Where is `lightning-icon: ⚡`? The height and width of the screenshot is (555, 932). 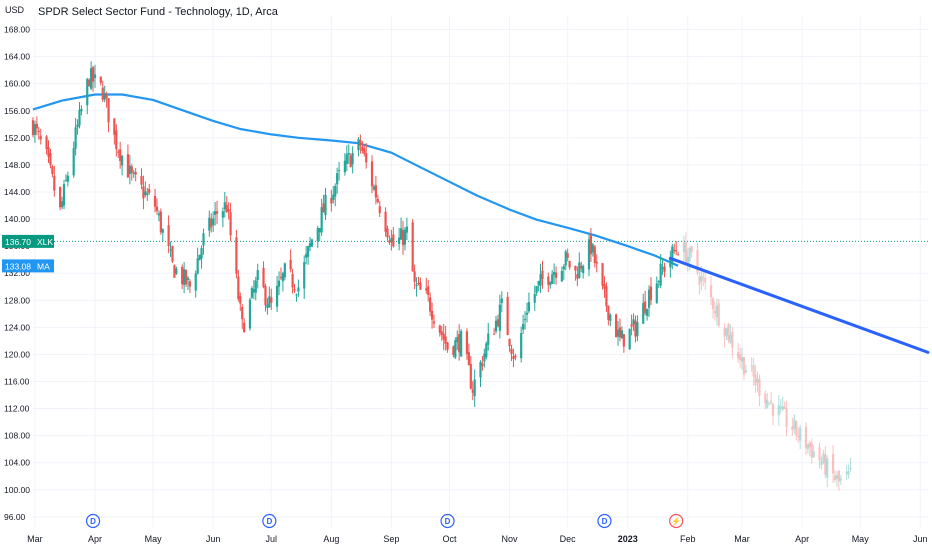 lightning-icon: ⚡ is located at coordinates (676, 521).